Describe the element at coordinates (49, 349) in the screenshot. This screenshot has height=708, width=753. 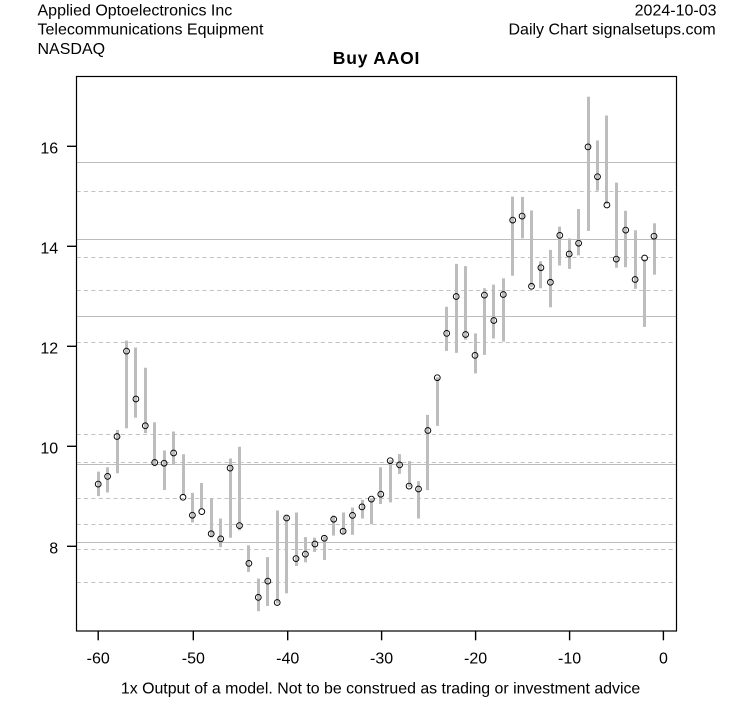
I see `svg-text: 12` at that location.